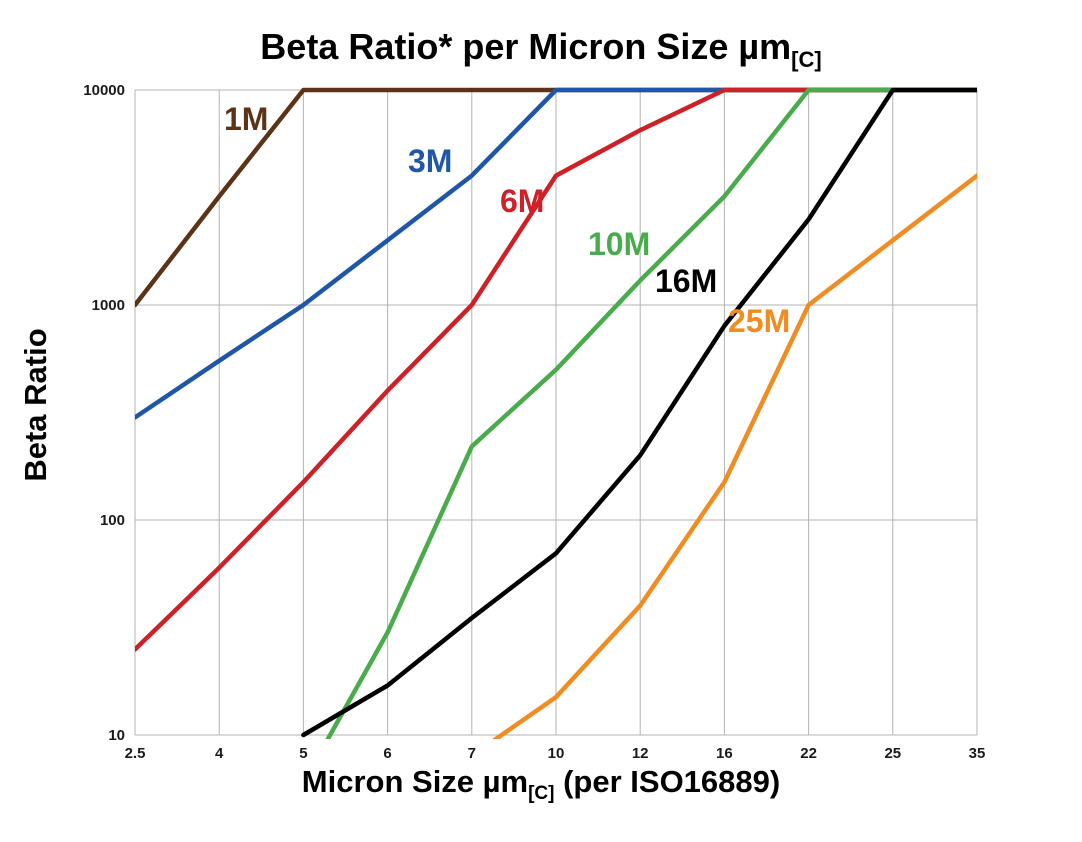 This screenshot has width=1082, height=842. I want to click on series-label-6m: 6M, so click(522, 201).